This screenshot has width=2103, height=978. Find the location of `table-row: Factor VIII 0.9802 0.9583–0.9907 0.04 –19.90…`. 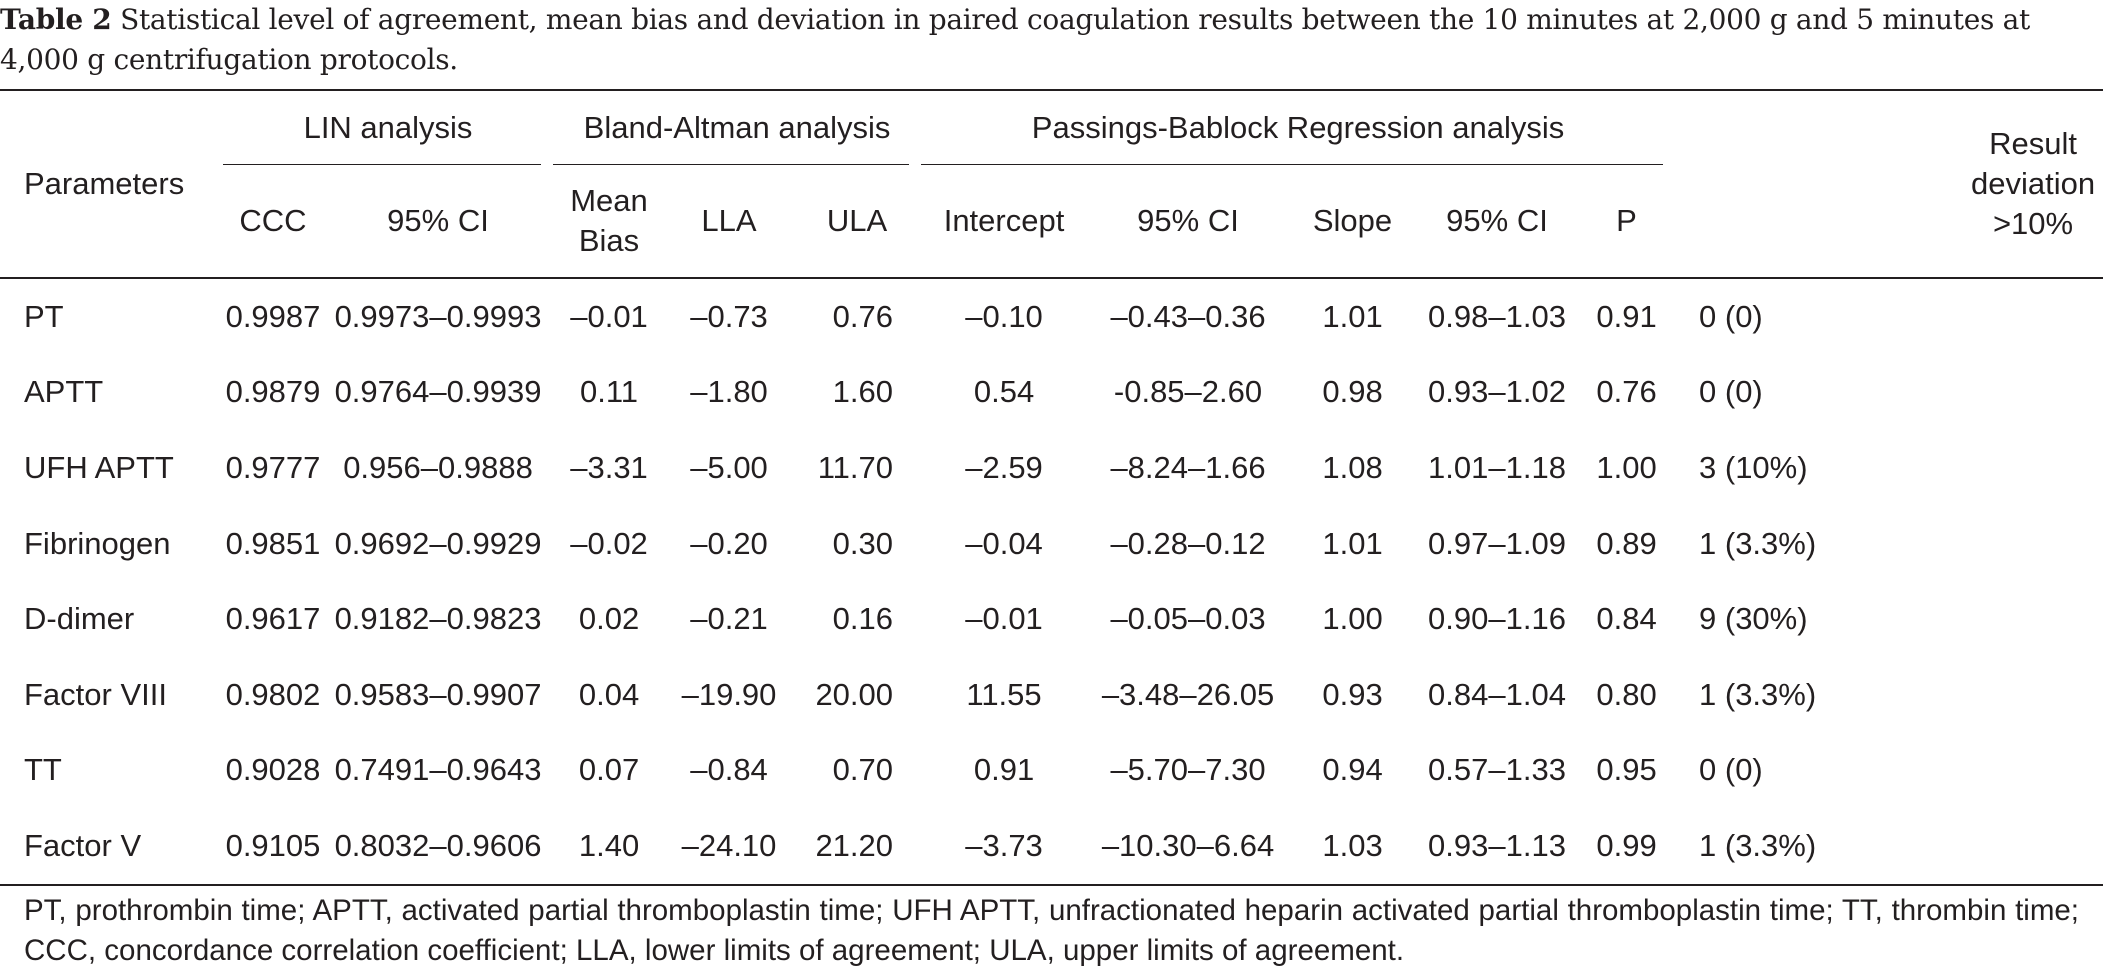

table-row: Factor VIII 0.9802 0.9583–0.9907 0.04 –19.90… is located at coordinates (1051, 695).